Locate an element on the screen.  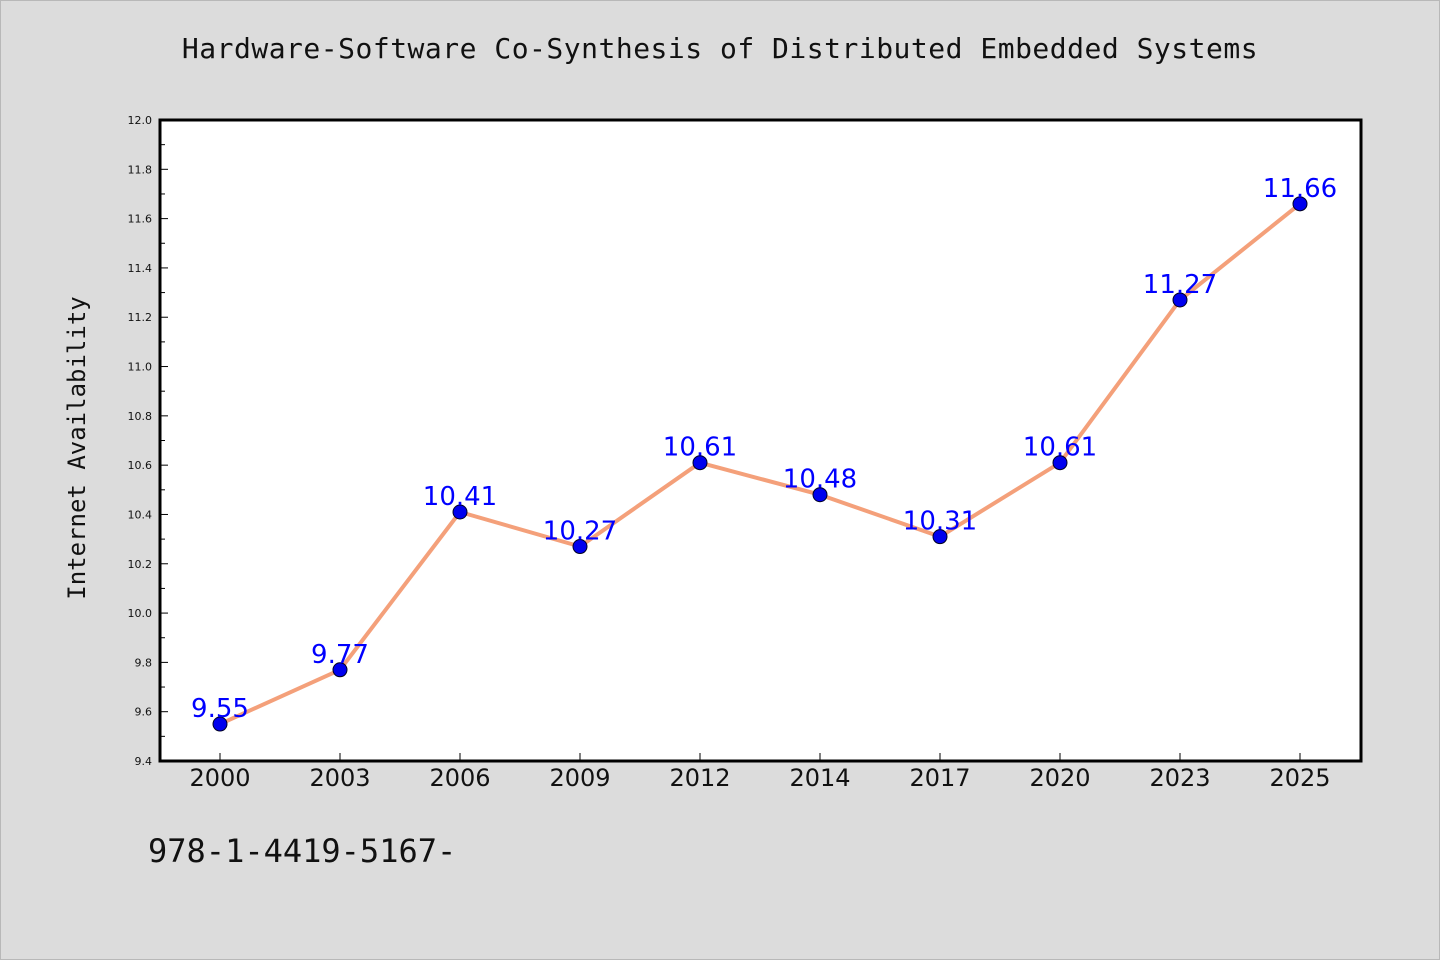
data-label: 9.55 is located at coordinates (220, 709).